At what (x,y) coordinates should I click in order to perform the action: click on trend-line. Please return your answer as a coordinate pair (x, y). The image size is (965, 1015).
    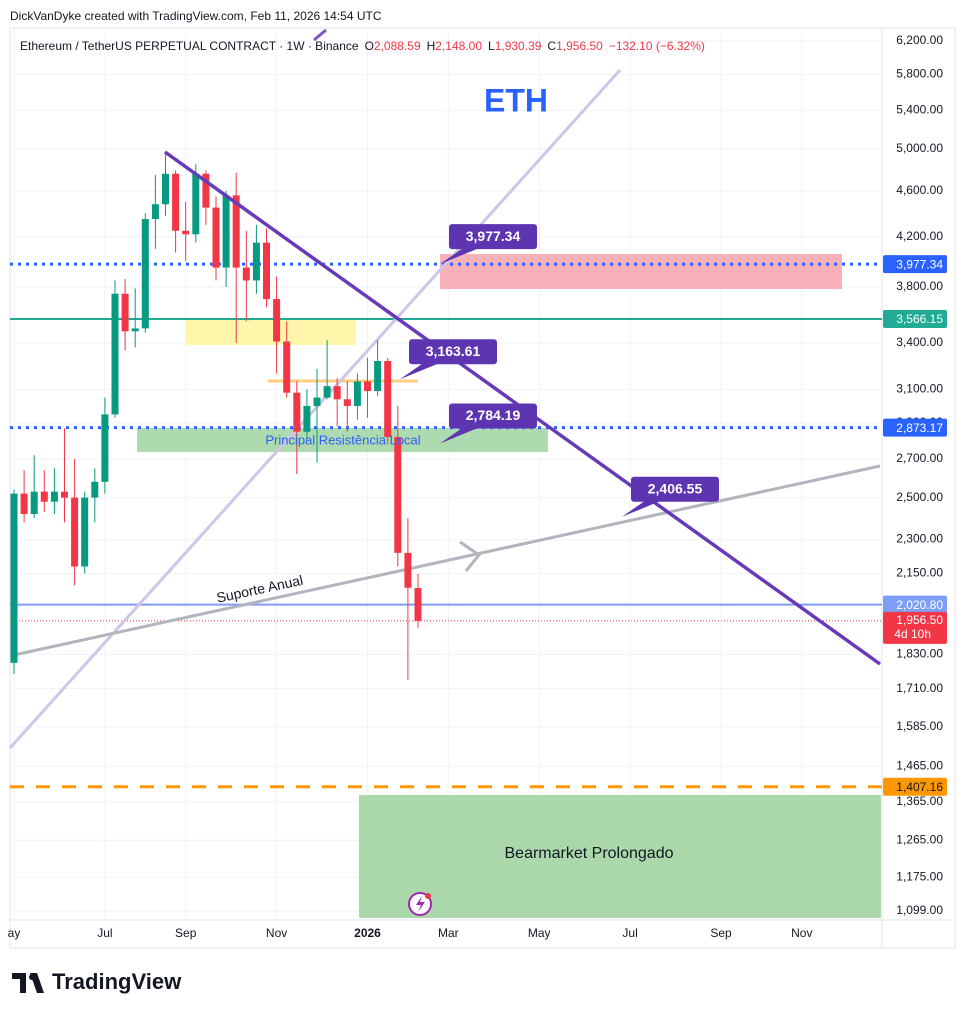
    Looking at the image, I should click on (320, 35).